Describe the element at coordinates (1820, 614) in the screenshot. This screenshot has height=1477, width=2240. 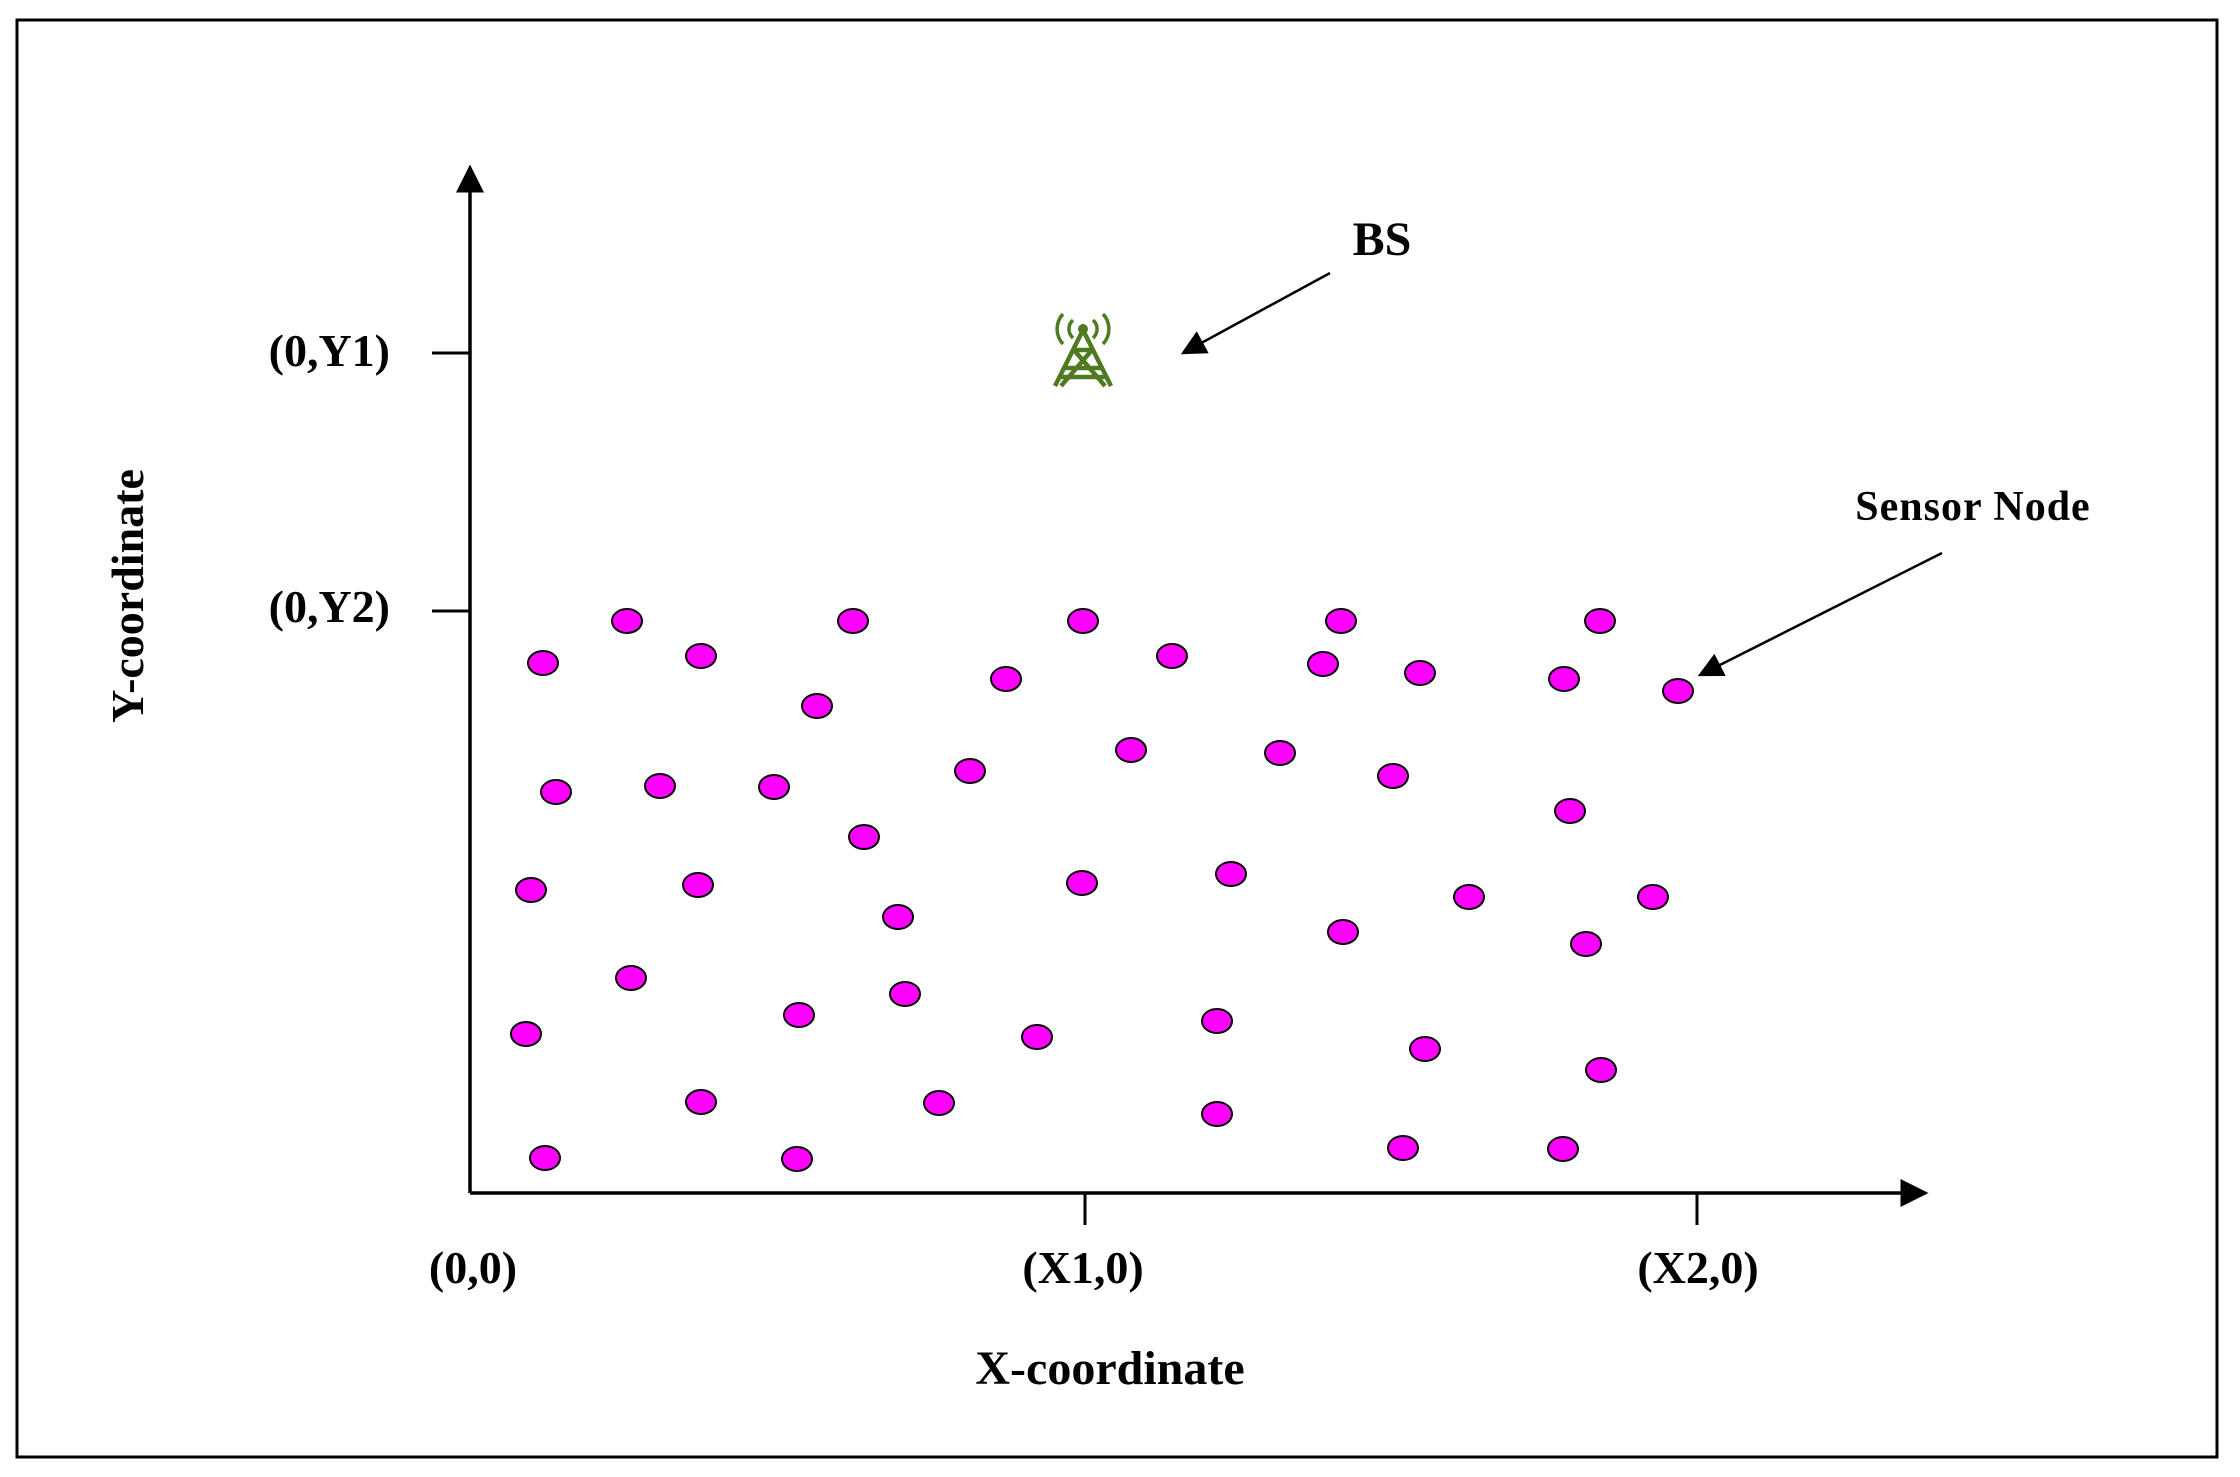
I see `sensor-node-pointer-arrow` at that location.